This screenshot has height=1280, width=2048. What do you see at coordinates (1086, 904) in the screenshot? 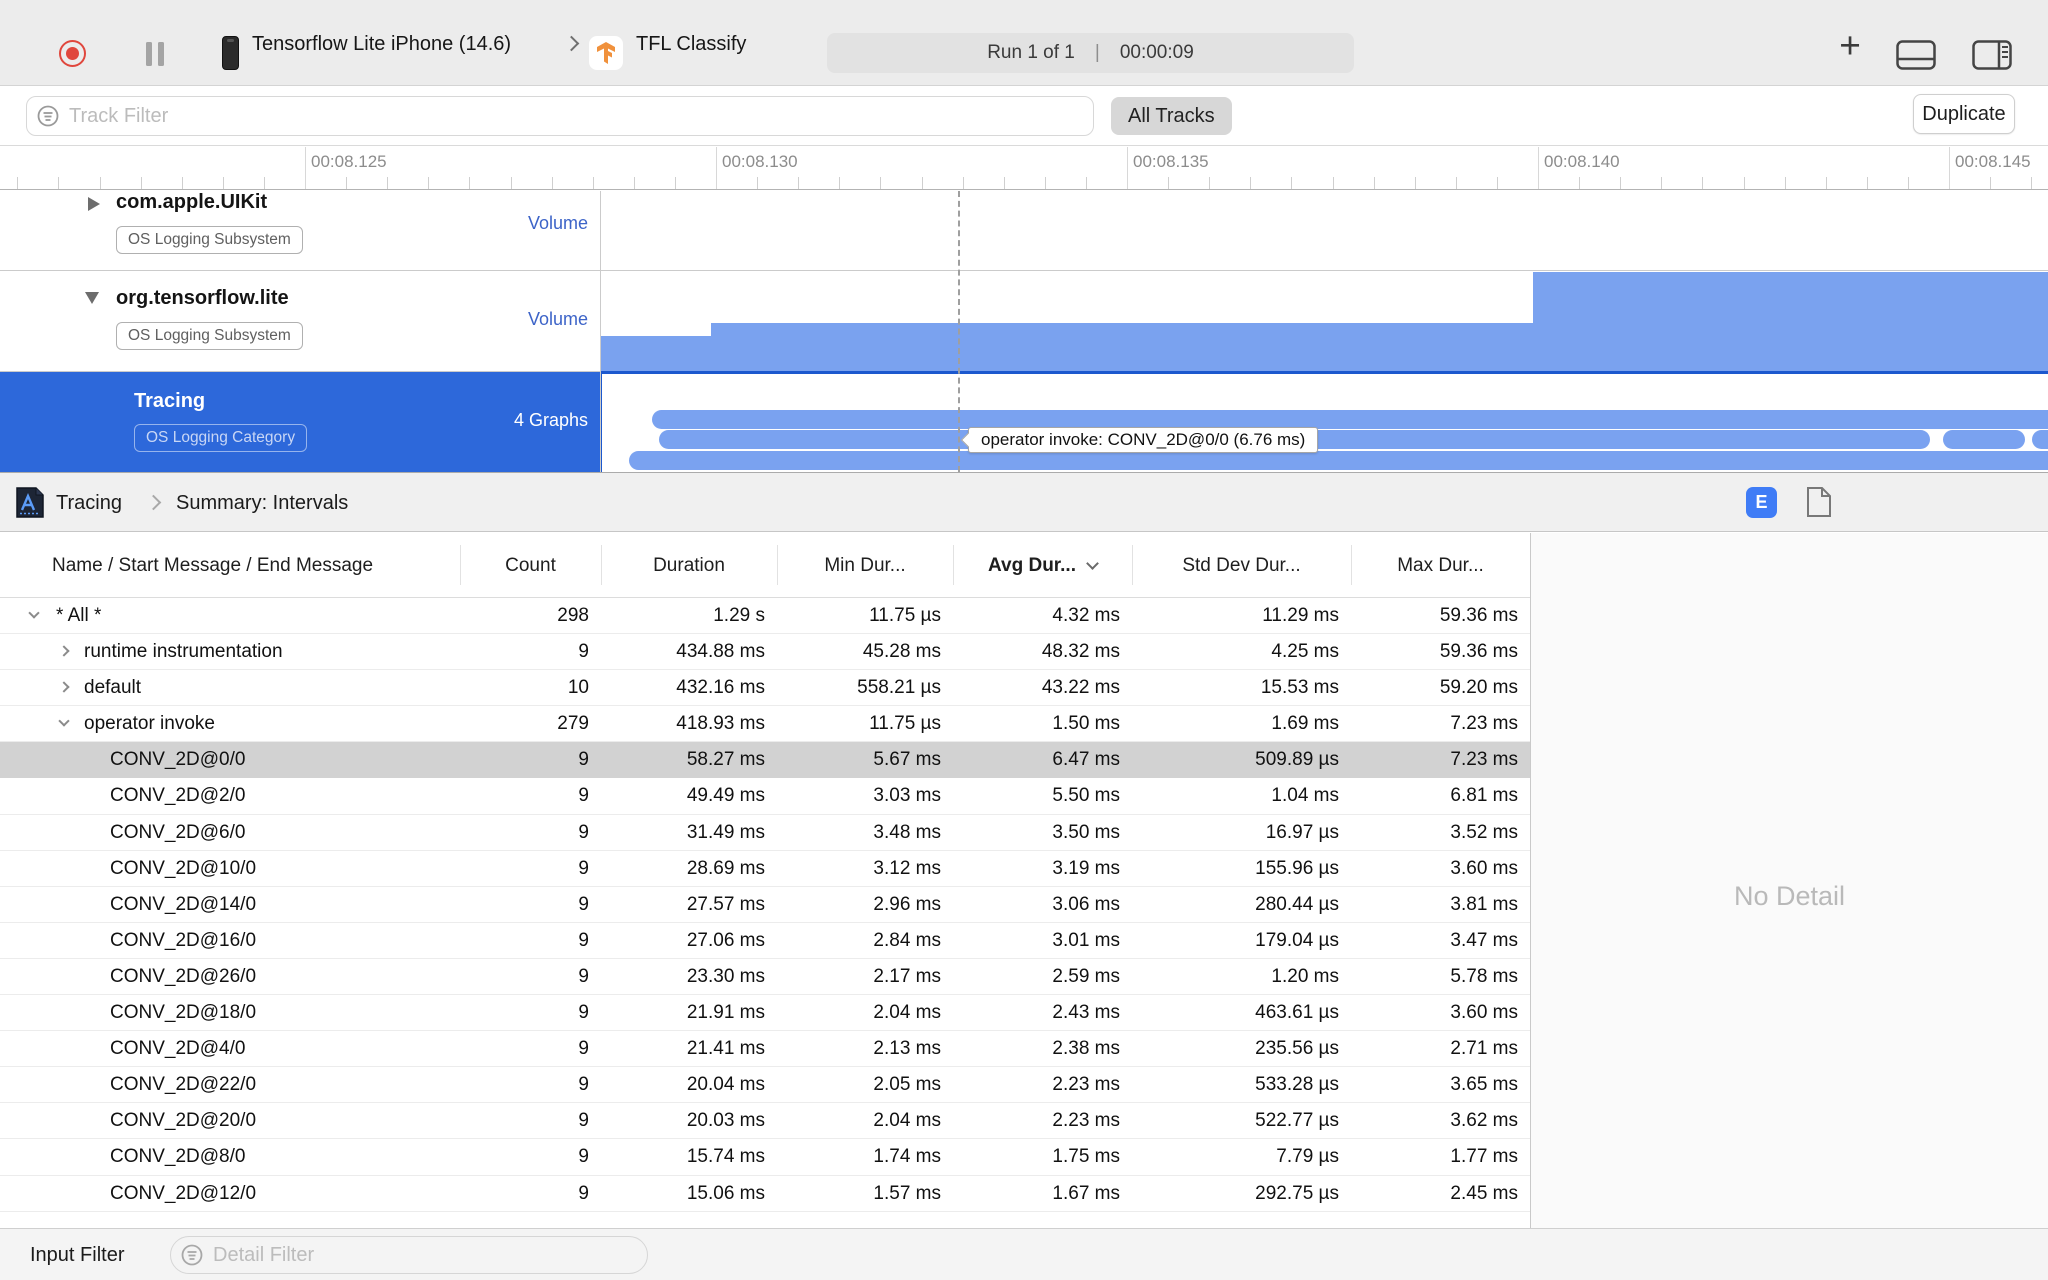
I see `cell-avg: 3.06 ms` at bounding box center [1086, 904].